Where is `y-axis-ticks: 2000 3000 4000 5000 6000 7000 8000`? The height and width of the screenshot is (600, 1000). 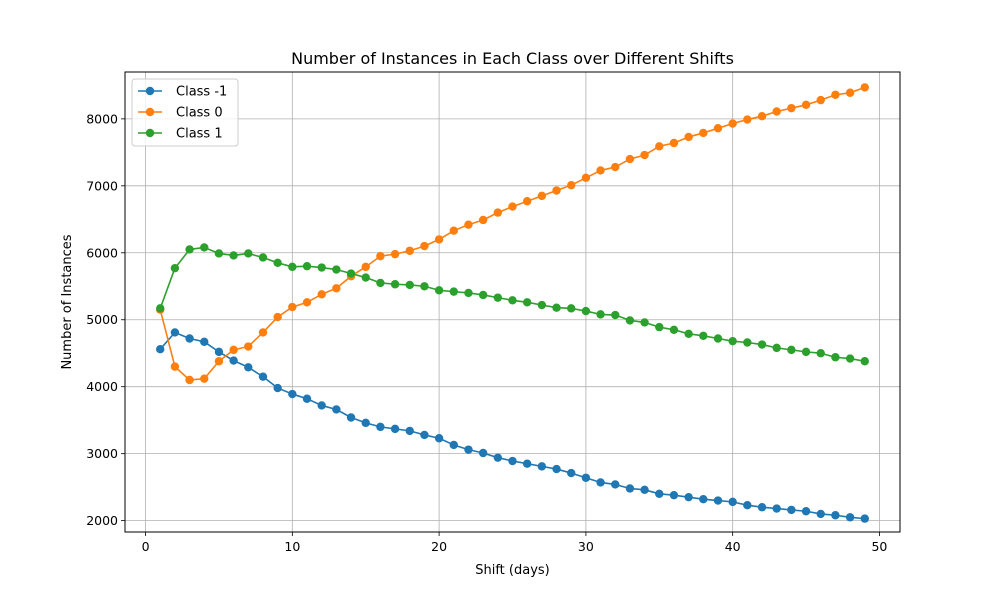
y-axis-ticks: 2000 3000 4000 5000 6000 7000 8000 is located at coordinates (105, 319).